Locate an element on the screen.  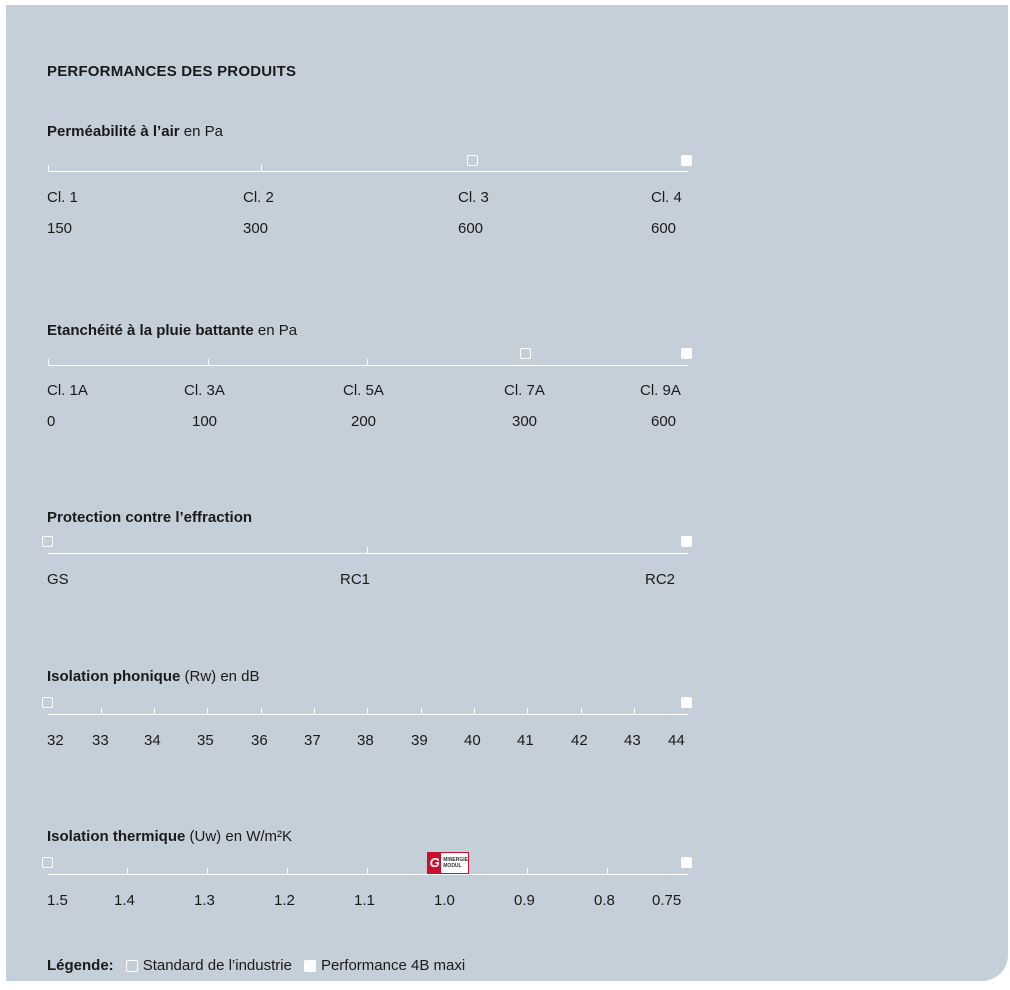
section-title-thermal-insulation: Isolation thermique (Uw) en W/m²K is located at coordinates (170, 836).